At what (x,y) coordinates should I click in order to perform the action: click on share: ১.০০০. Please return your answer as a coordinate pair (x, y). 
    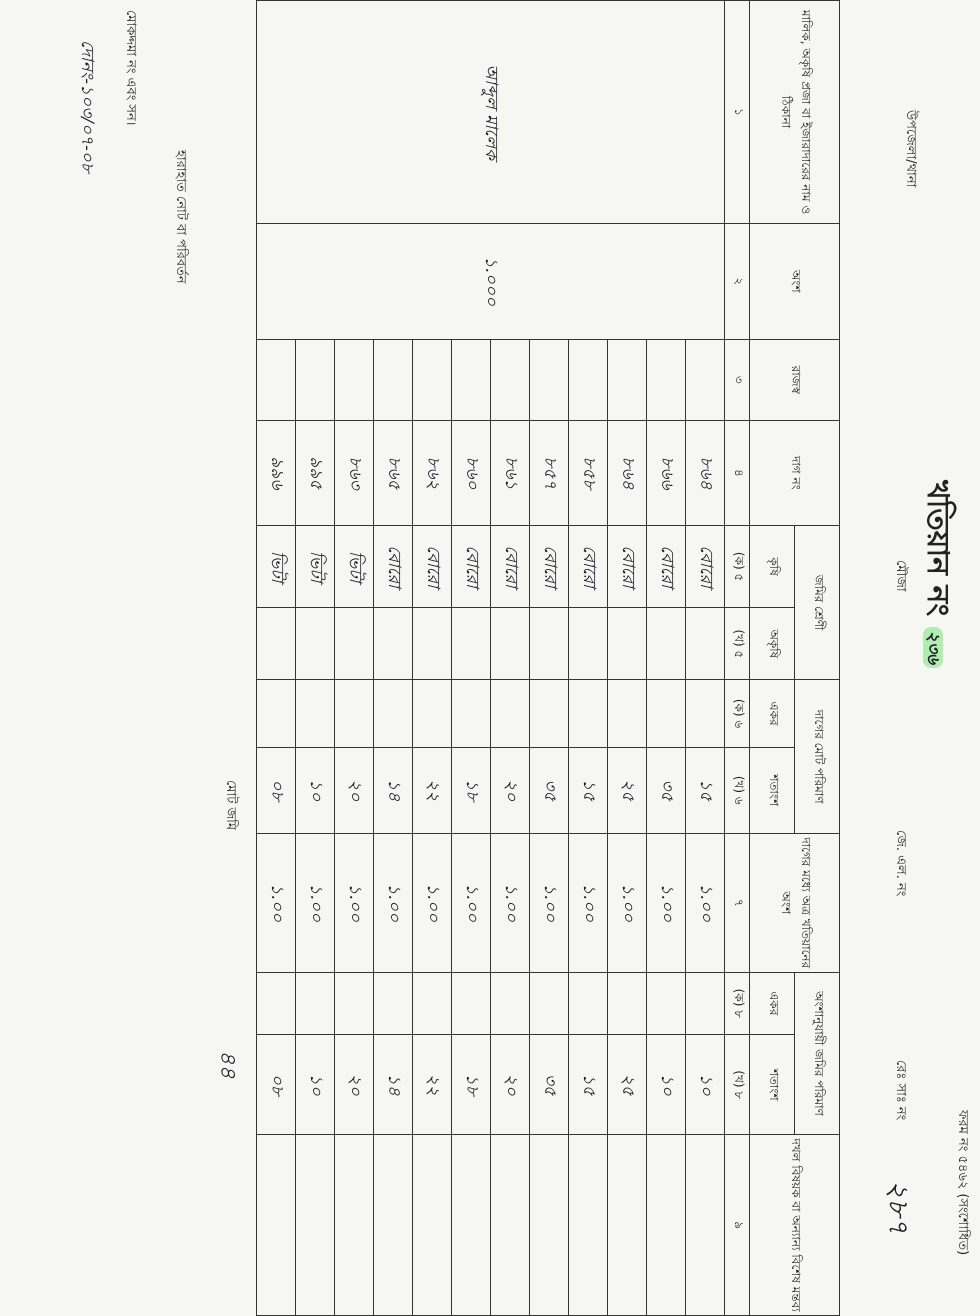
    Looking at the image, I should click on (490, 281).